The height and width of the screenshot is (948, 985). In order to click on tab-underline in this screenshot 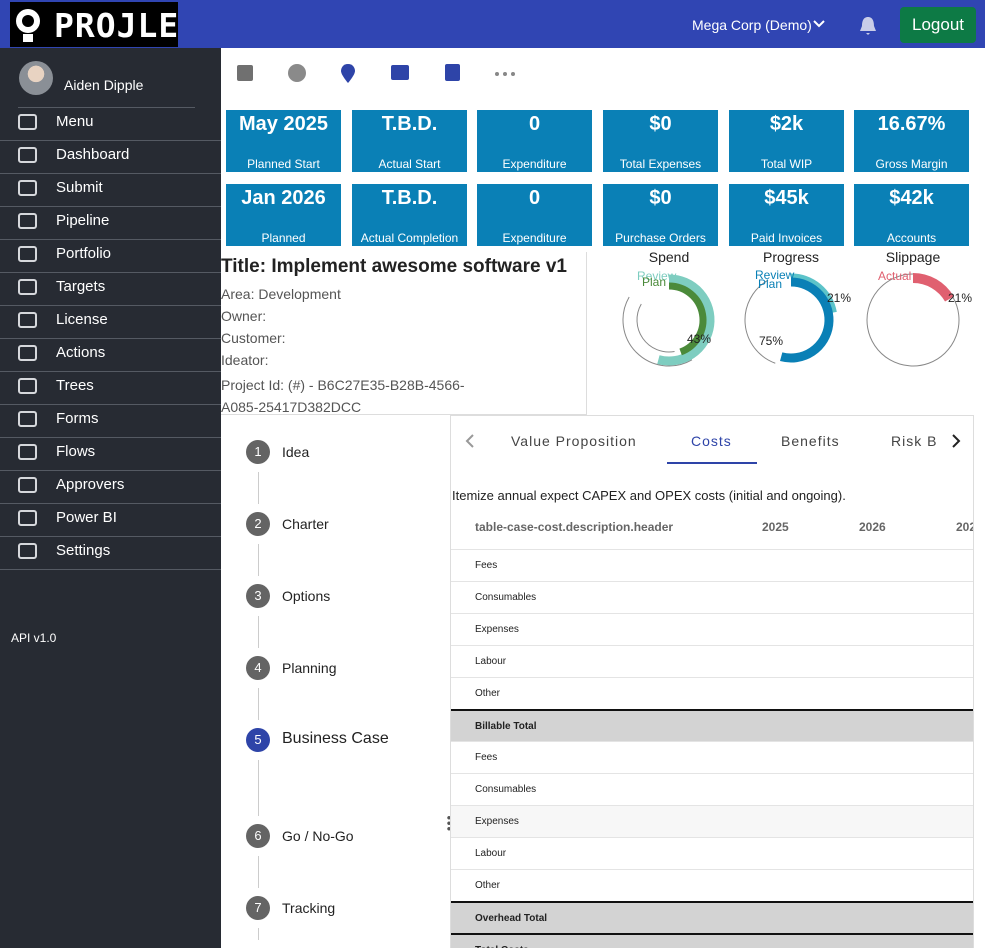, I will do `click(712, 463)`.